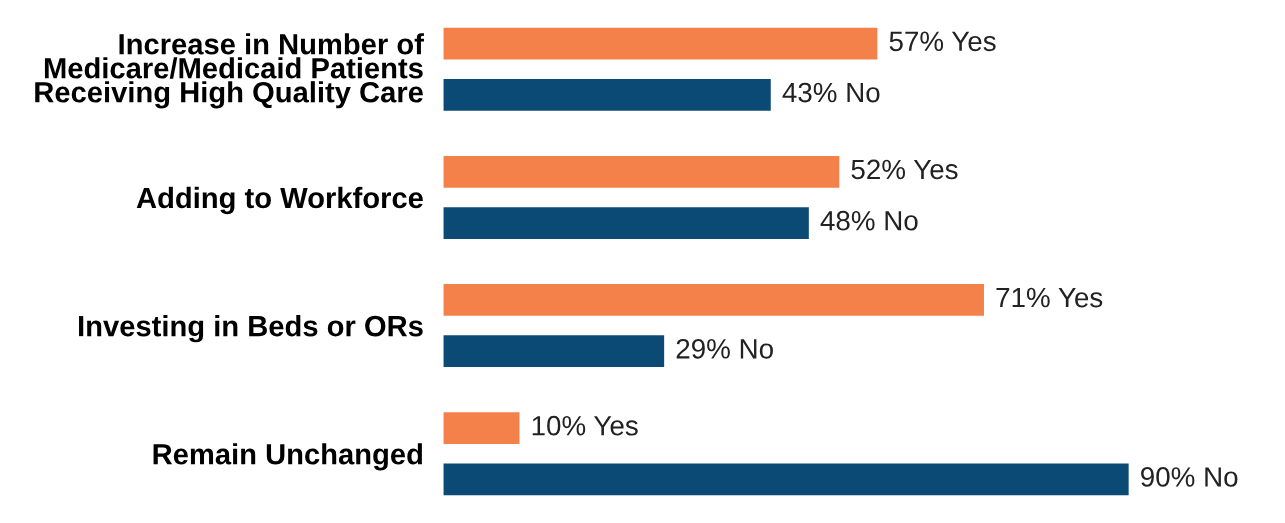 This screenshot has height=523, width=1285. I want to click on data-label: 57% Yes, so click(942, 41).